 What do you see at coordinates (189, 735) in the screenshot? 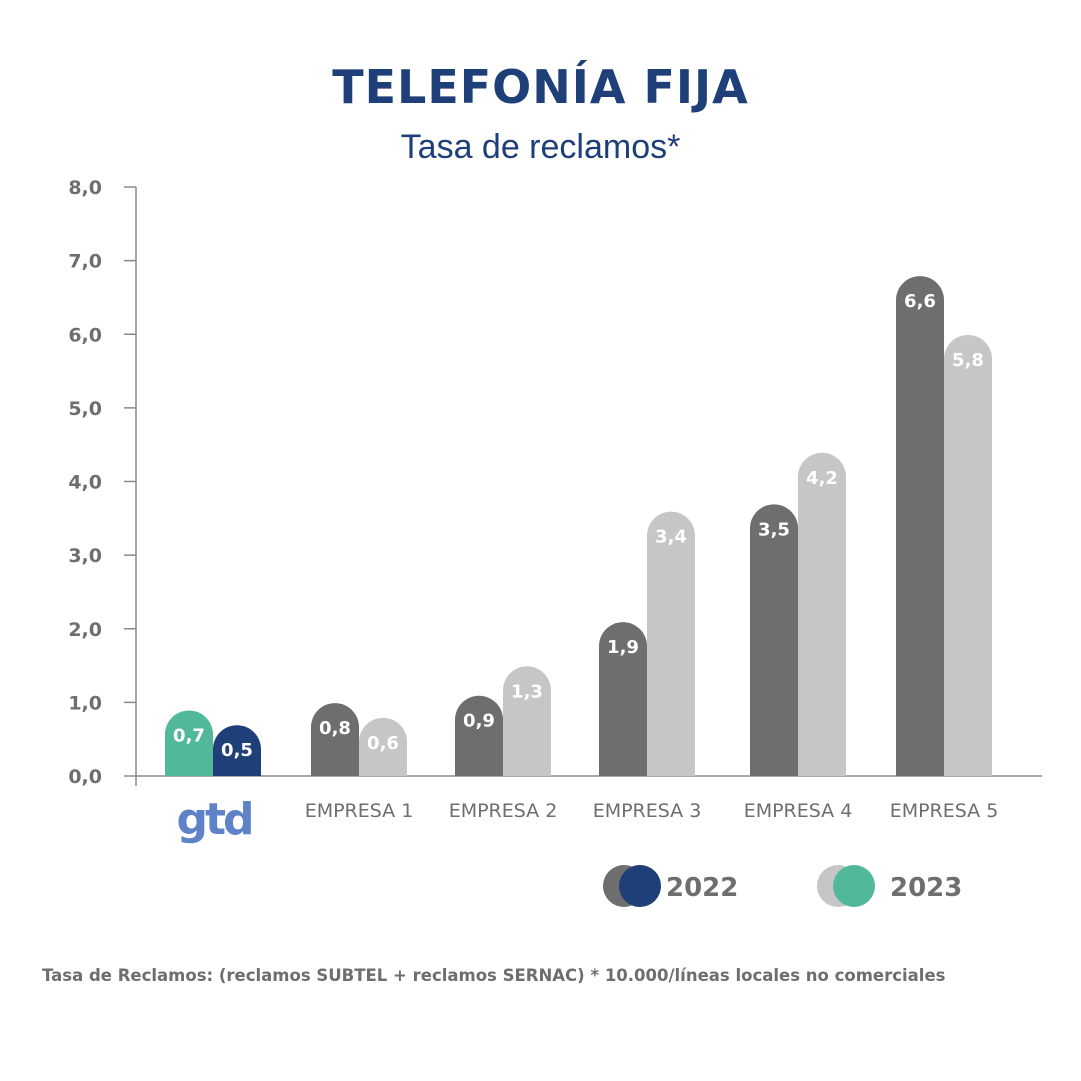
I see `data-label-2023: 0,7` at bounding box center [189, 735].